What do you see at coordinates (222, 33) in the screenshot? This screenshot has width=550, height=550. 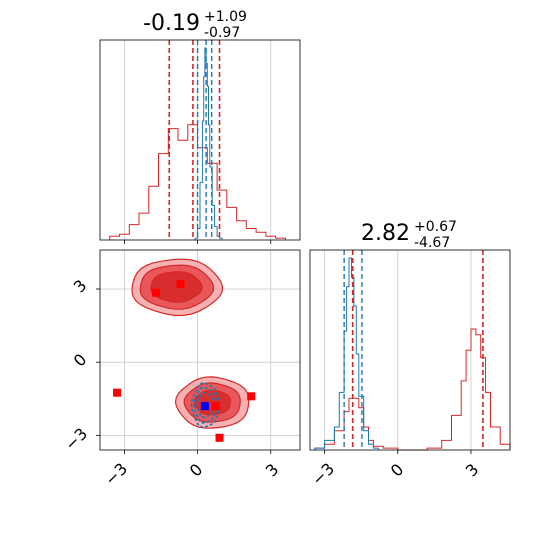 I see `title-param-1-minus: -0.97` at bounding box center [222, 33].